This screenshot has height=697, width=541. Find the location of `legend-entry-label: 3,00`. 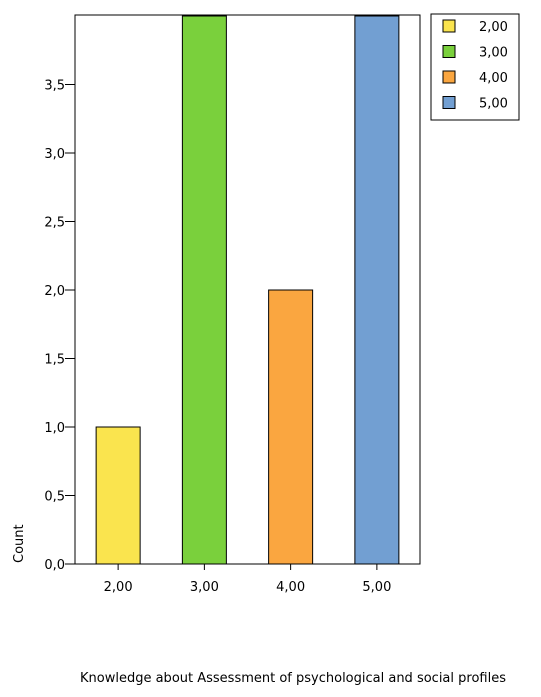

legend-entry-label: 3,00 is located at coordinates (493, 53).